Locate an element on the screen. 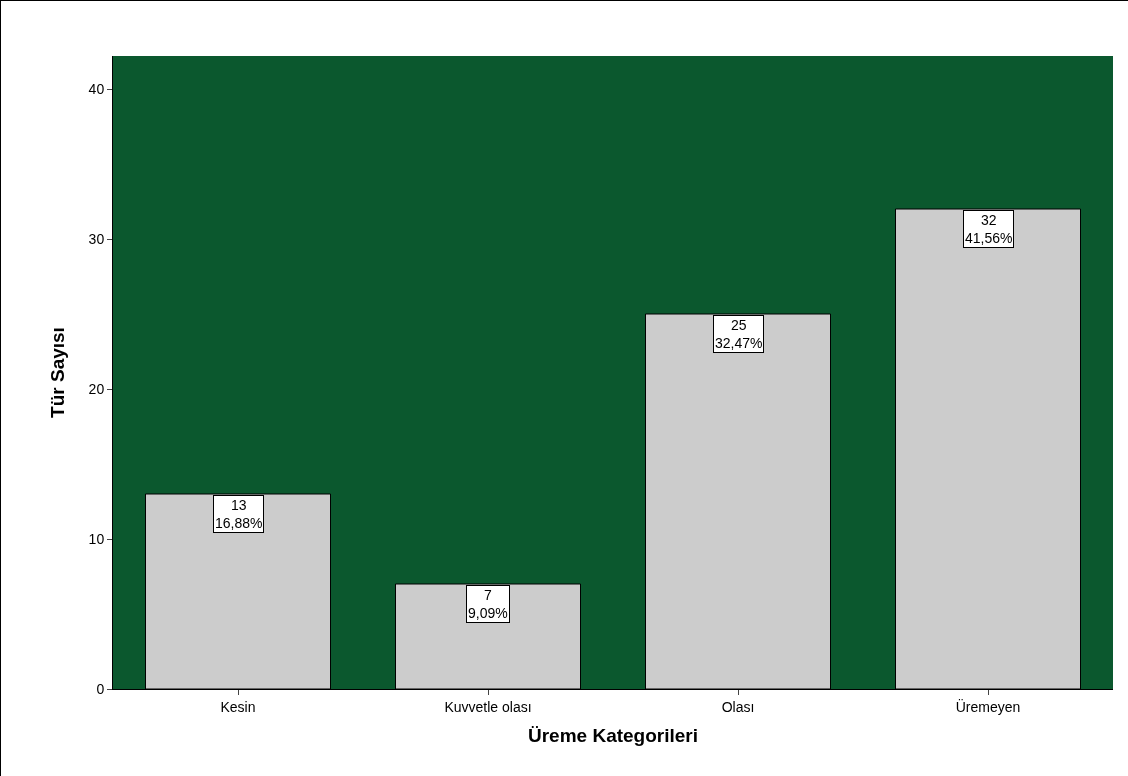  x-tick-label: Olası is located at coordinates (738, 706).